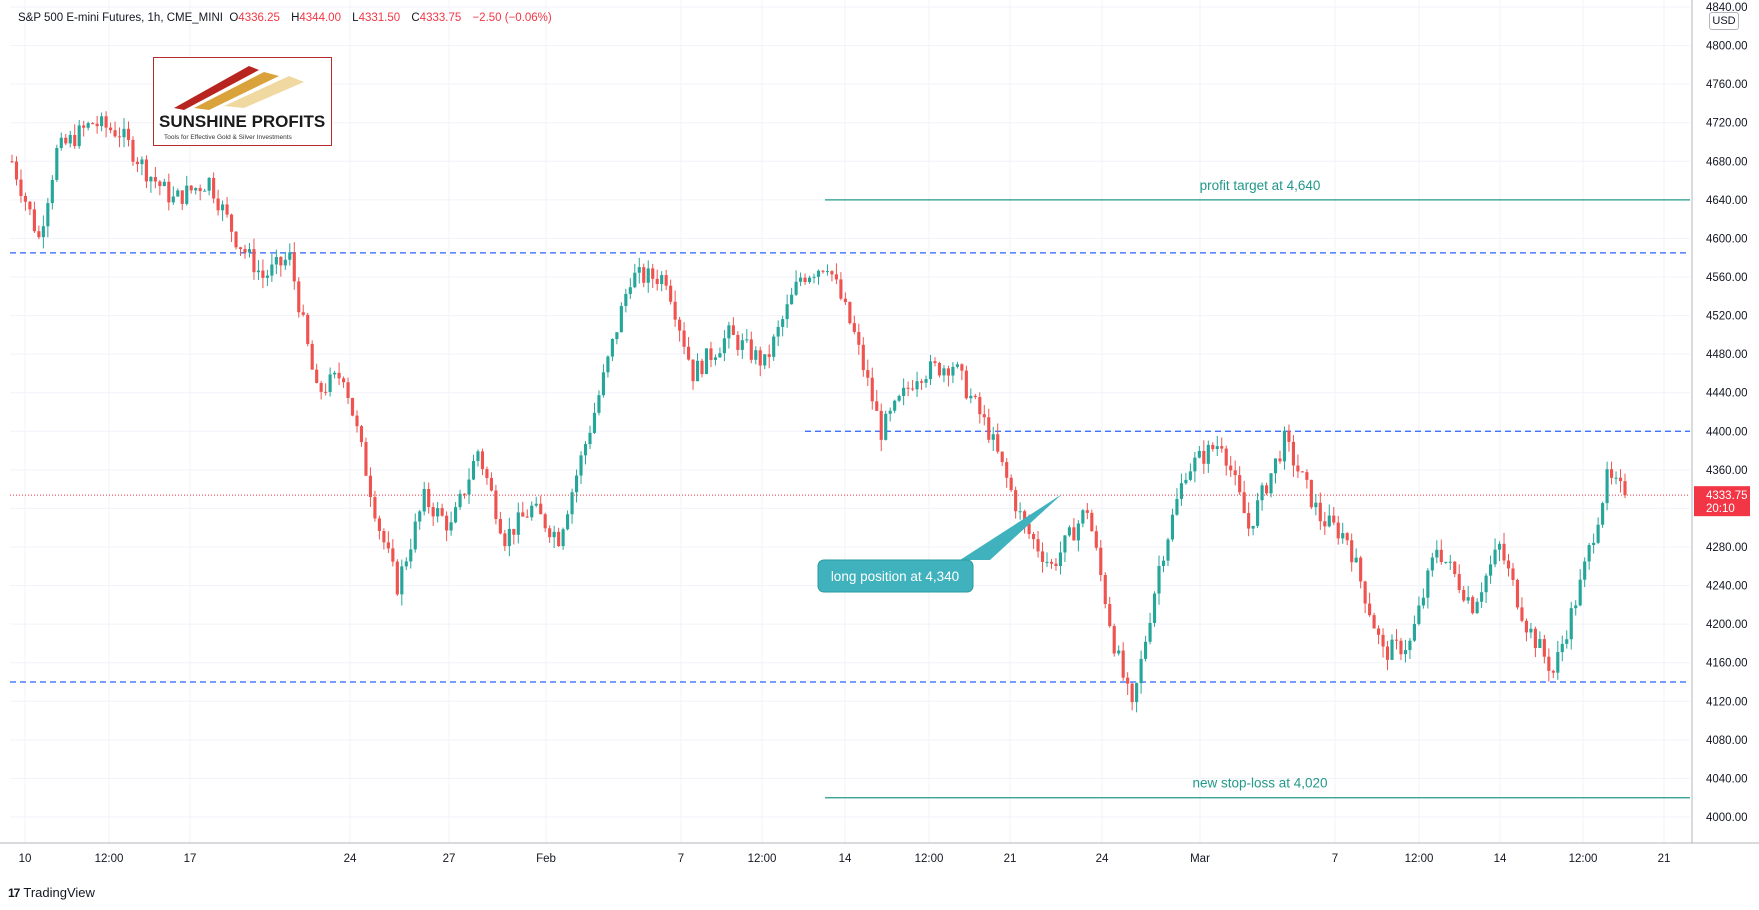 This screenshot has width=1759, height=910. I want to click on y-tick-label: 4600.00, so click(1727, 239).